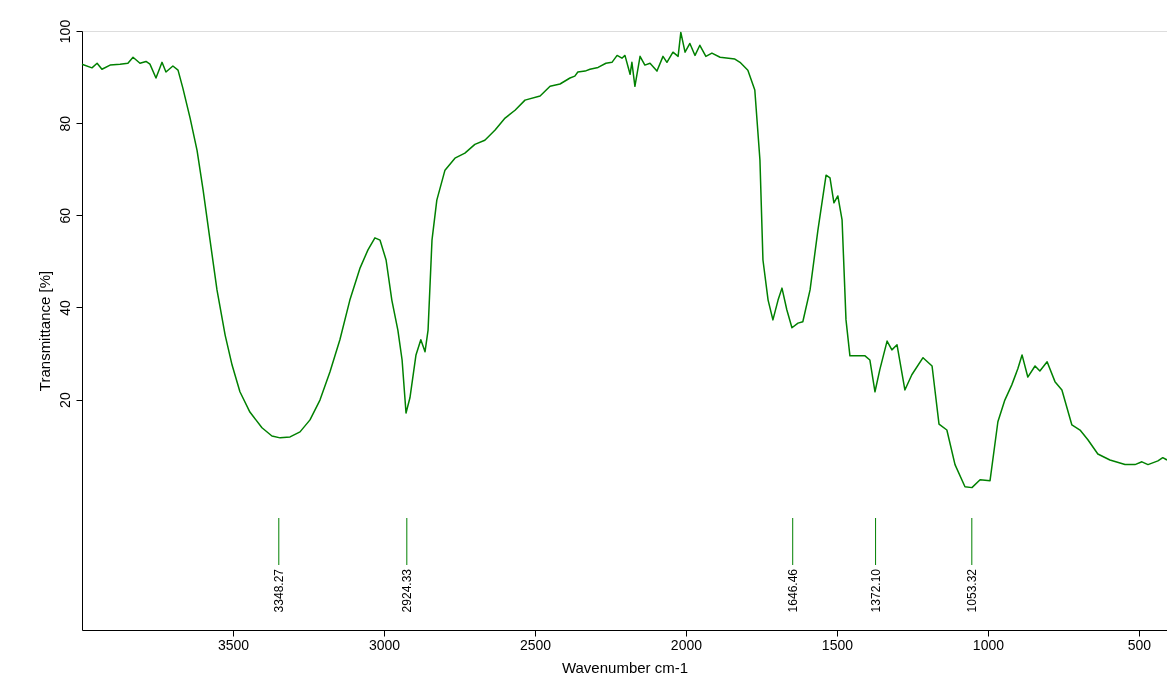  What do you see at coordinates (406, 590) in the screenshot?
I see `annotation: 2924.33` at bounding box center [406, 590].